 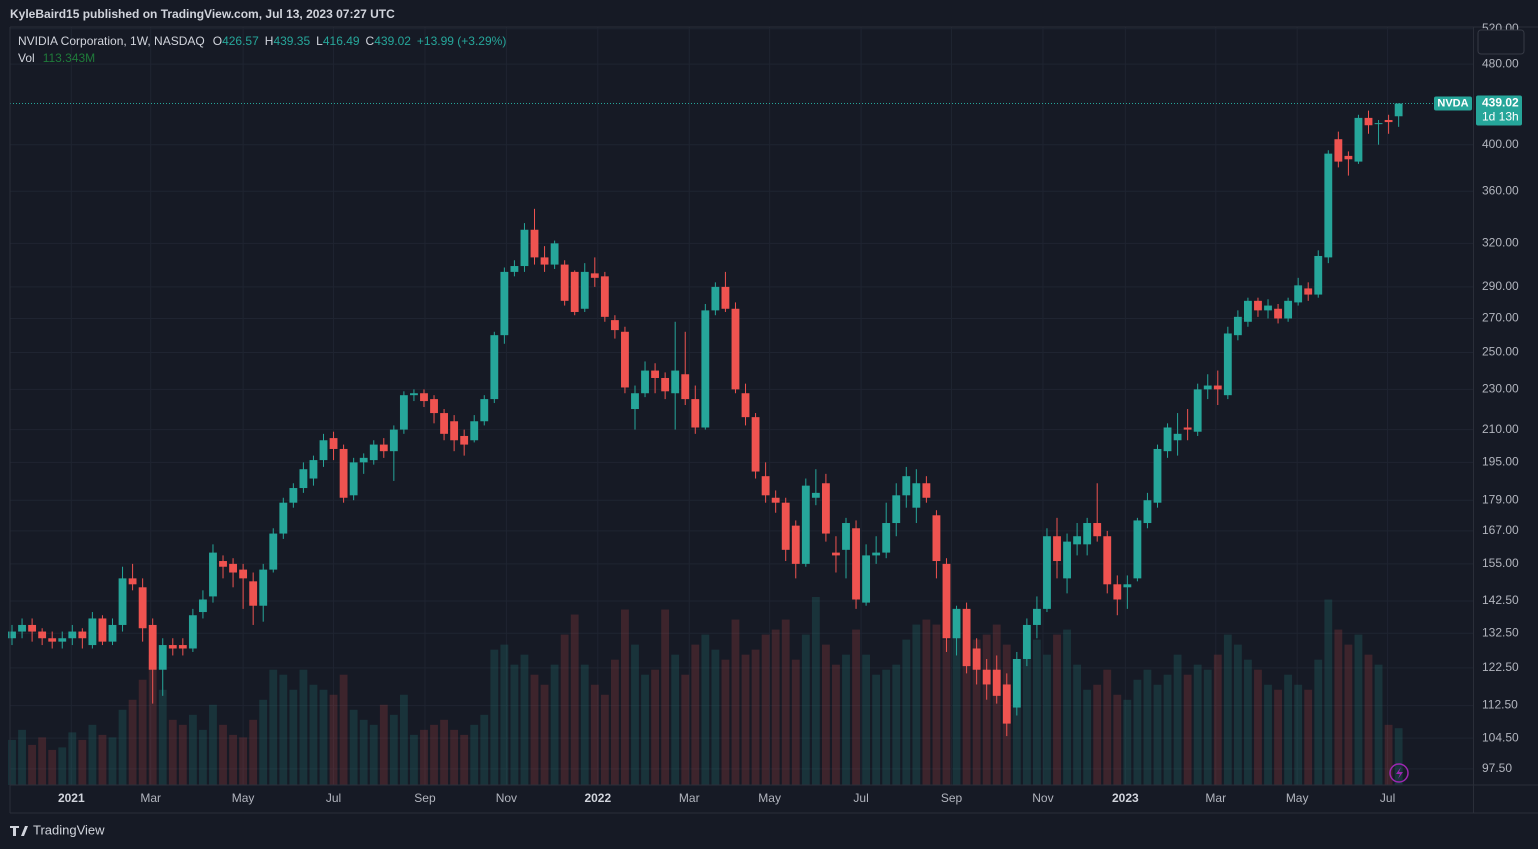 I want to click on x-tick-label: May, so click(x=1297, y=798).